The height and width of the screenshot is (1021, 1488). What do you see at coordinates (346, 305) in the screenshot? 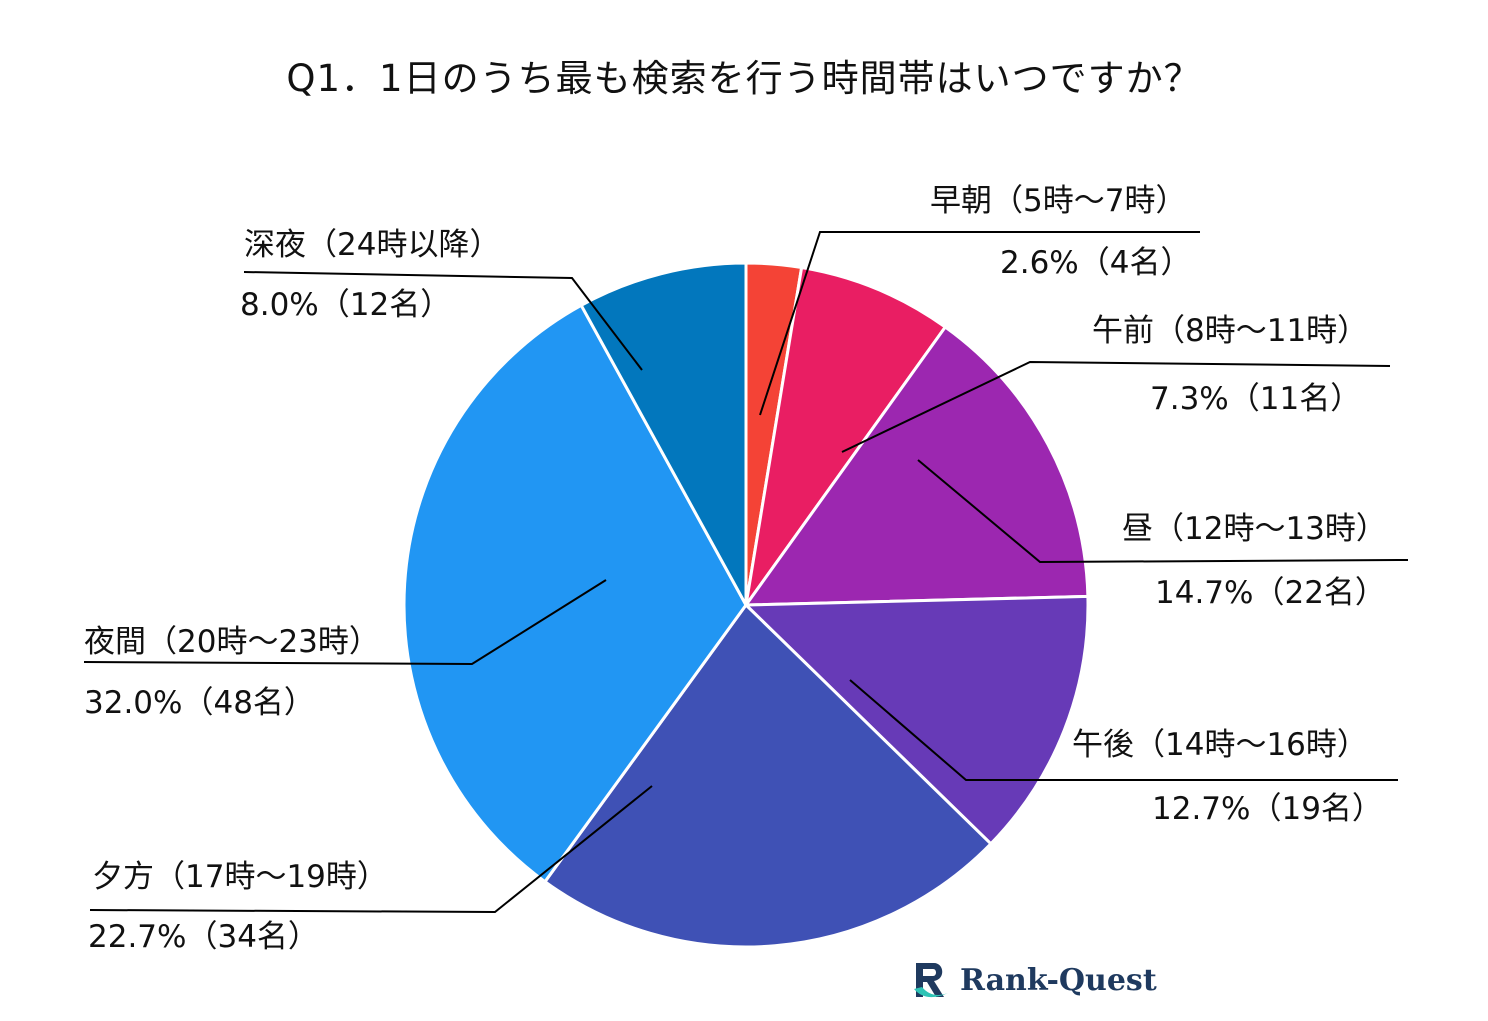
I see `slice-value-late-night: 8.0%（12名）` at bounding box center [346, 305].